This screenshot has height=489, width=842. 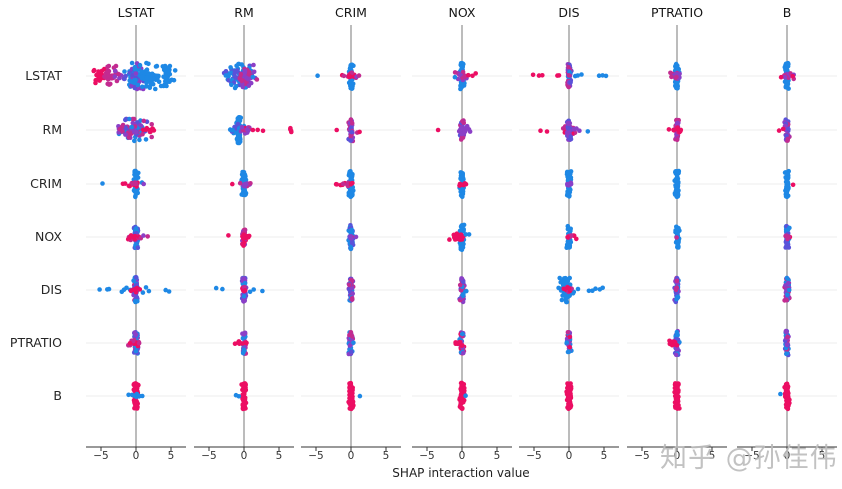 What do you see at coordinates (43, 75) in the screenshot?
I see `row-label-lstat: LSTAT` at bounding box center [43, 75].